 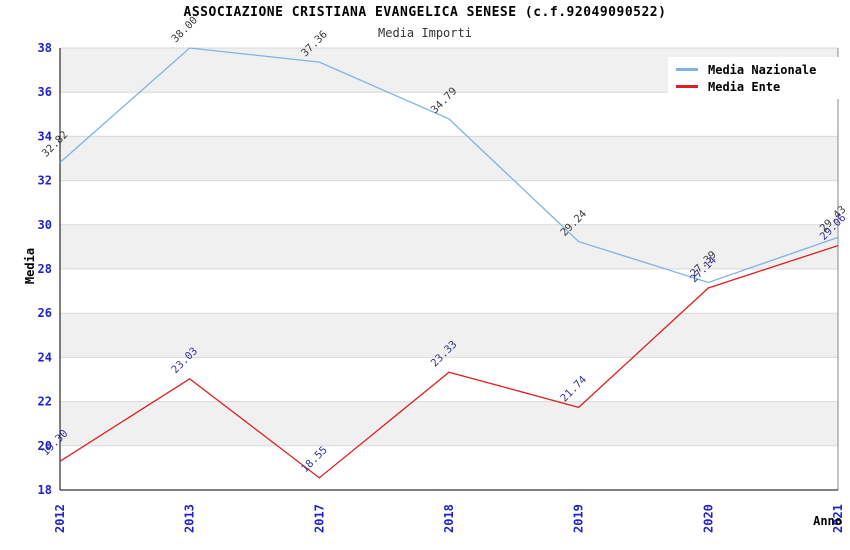 I want to click on x-tick-label: 2017, so click(x=319, y=518).